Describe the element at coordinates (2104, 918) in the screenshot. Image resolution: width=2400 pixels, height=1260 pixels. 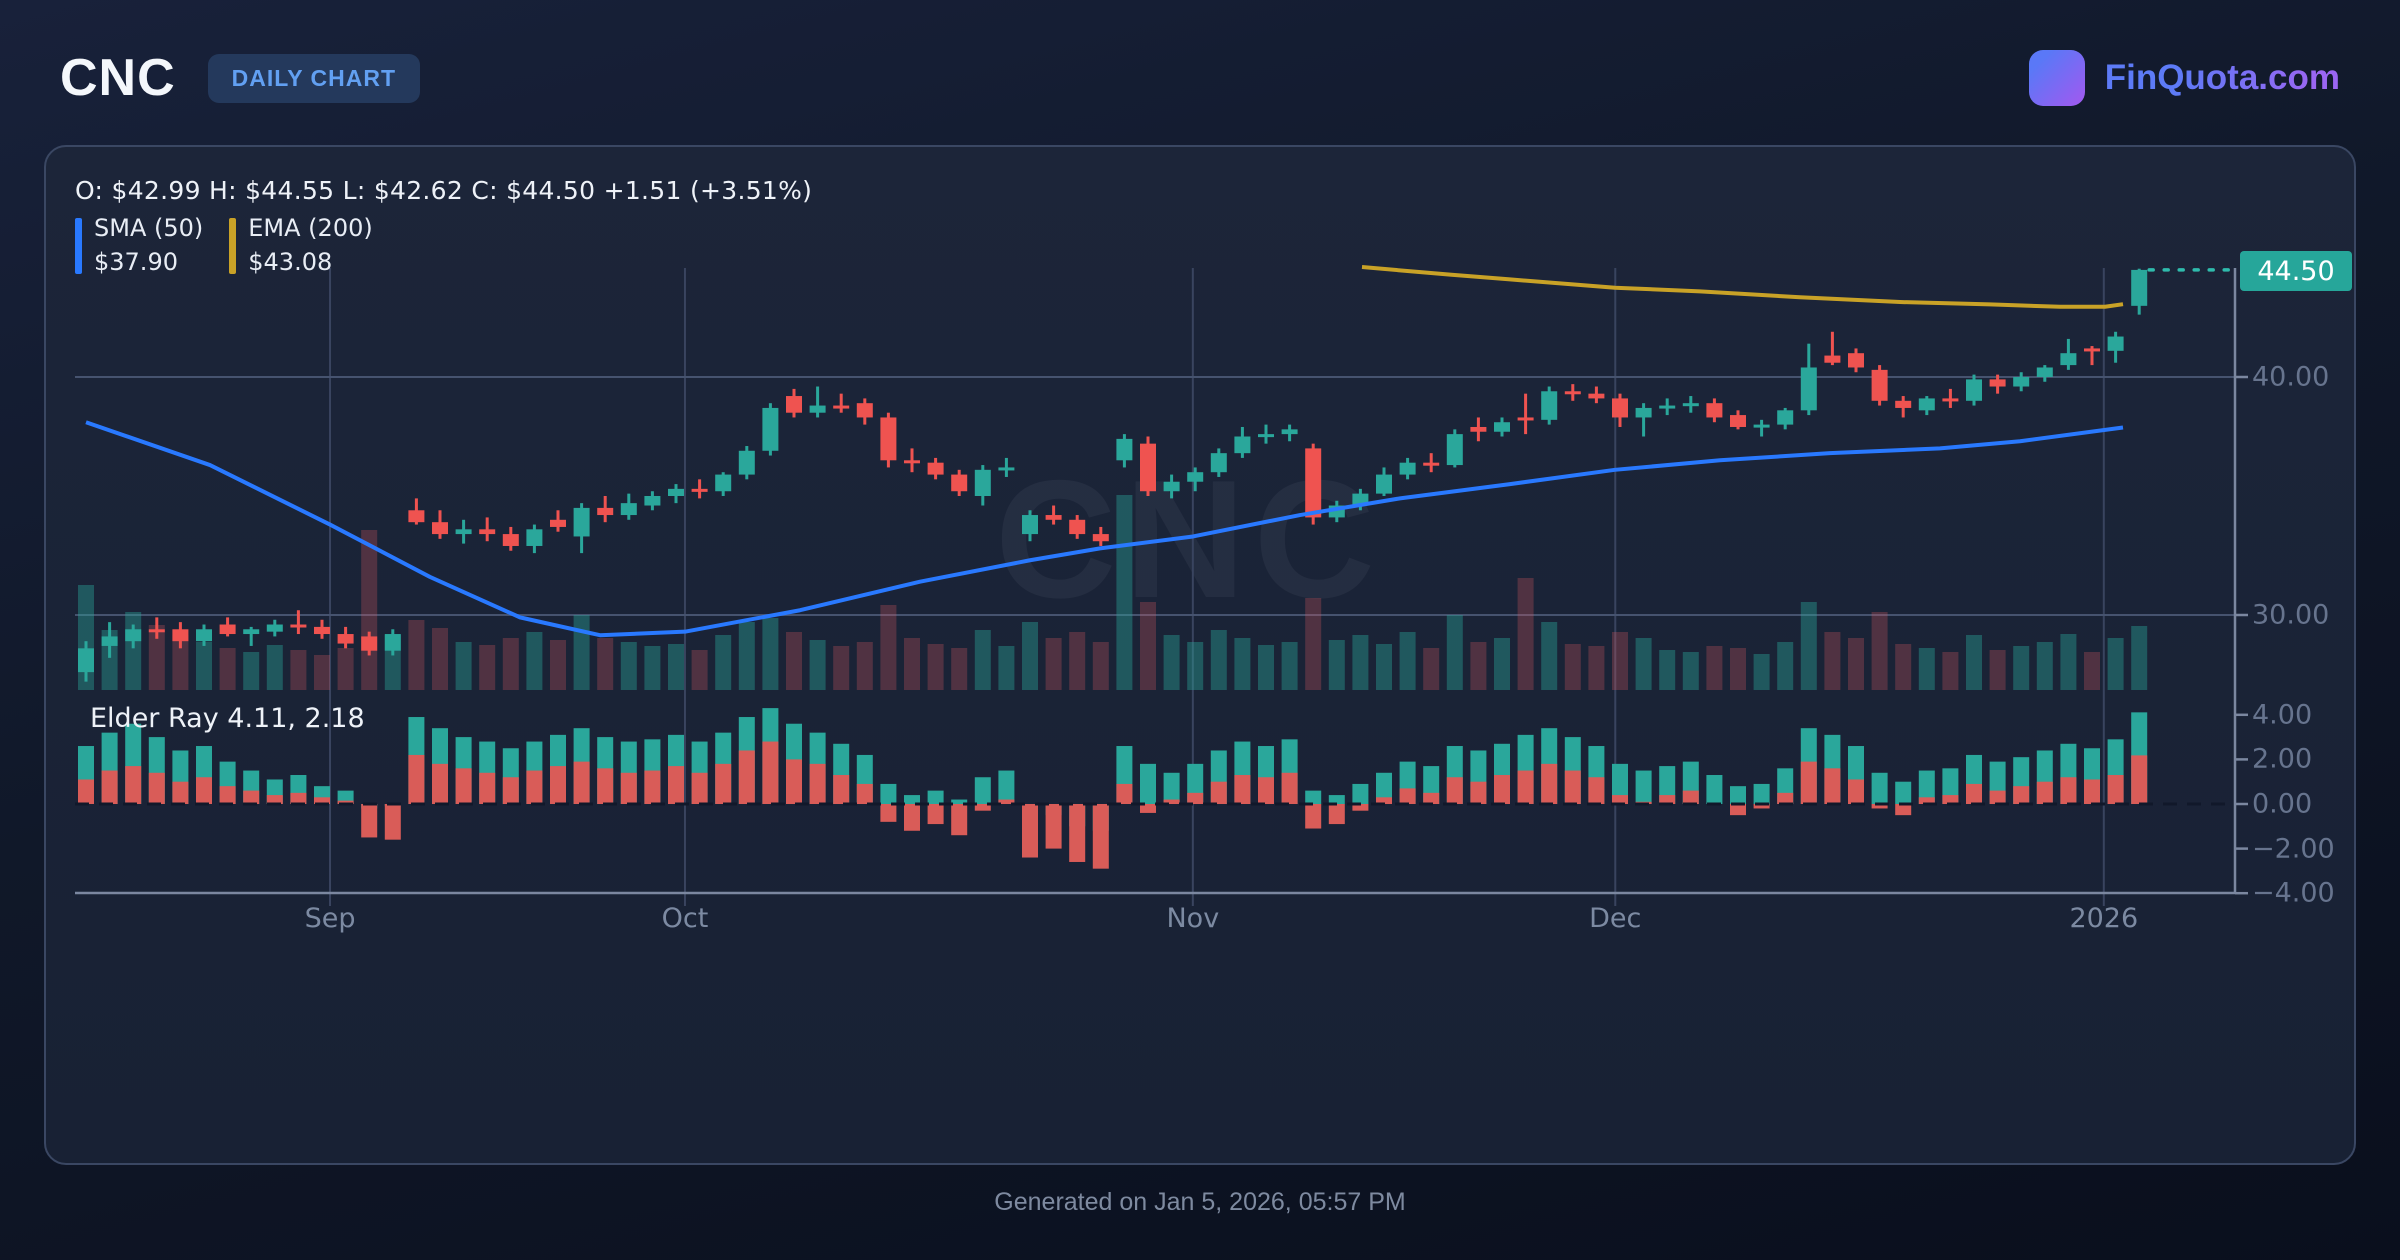
I see `time-axis-tick-label: 2026` at that location.